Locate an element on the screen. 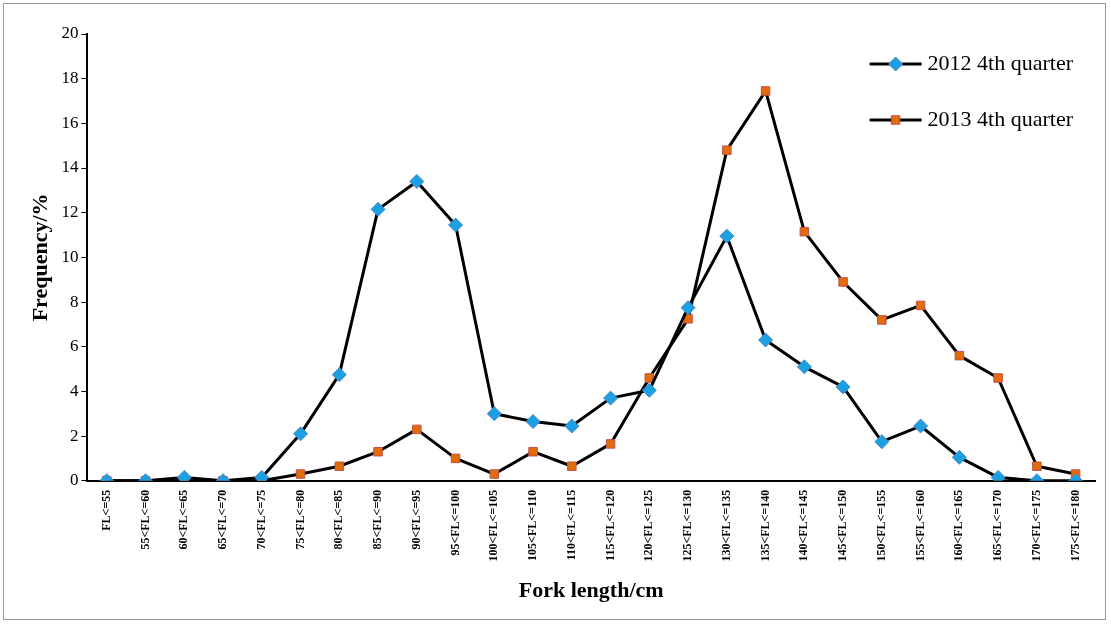  x-tick-label: FL<=55 is located at coordinates (105, 510).